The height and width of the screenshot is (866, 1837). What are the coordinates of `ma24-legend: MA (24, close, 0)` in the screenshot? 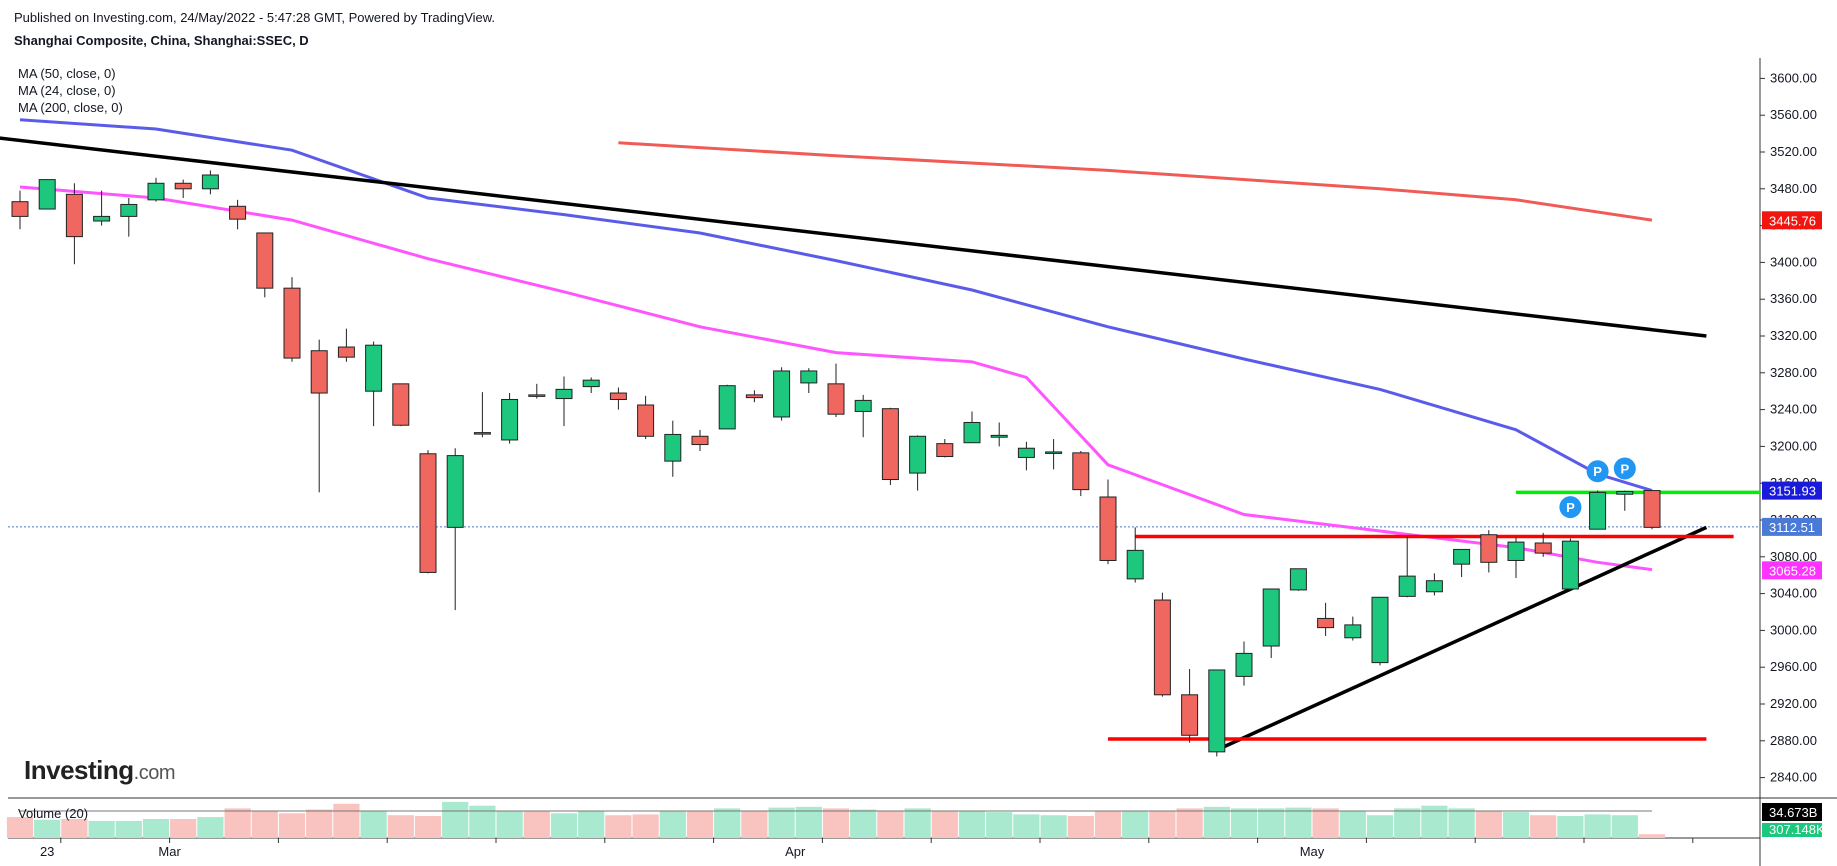 It's located at (67, 90).